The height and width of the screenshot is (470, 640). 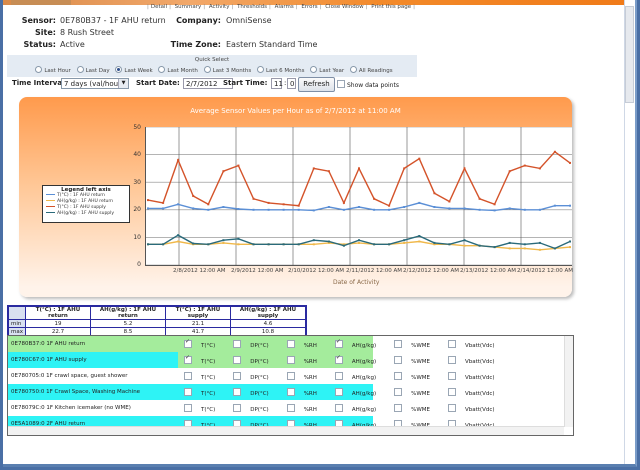 What do you see at coordinates (176, 70) in the screenshot?
I see `radio-last-month: Last Month` at bounding box center [176, 70].